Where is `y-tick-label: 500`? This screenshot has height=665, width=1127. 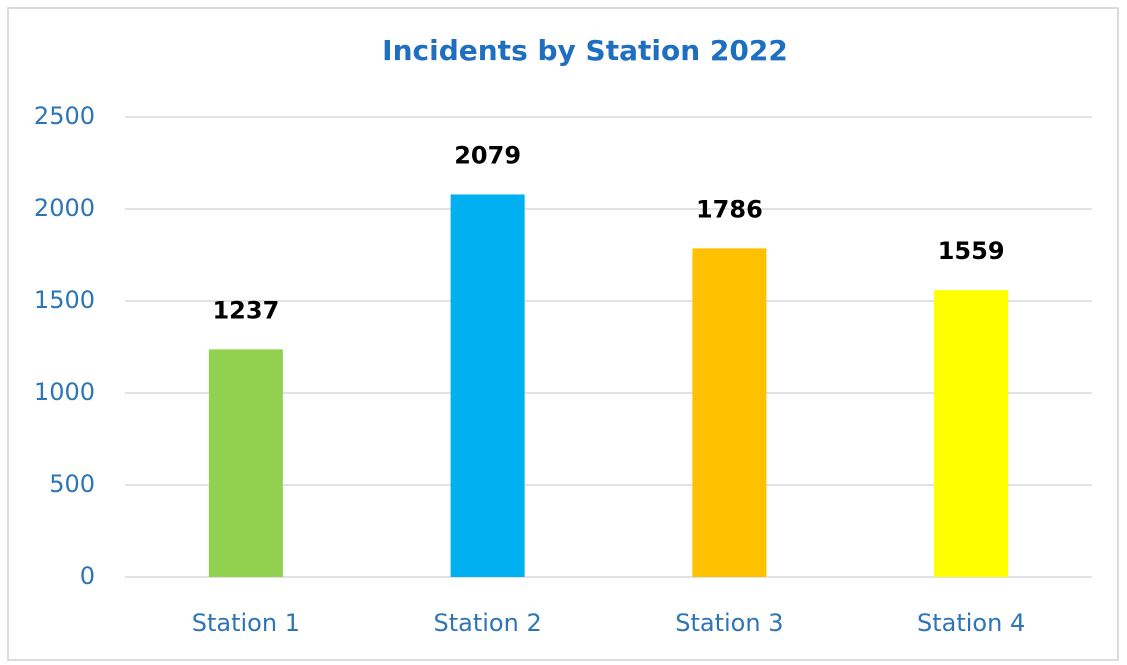
y-tick-label: 500 is located at coordinates (72, 484).